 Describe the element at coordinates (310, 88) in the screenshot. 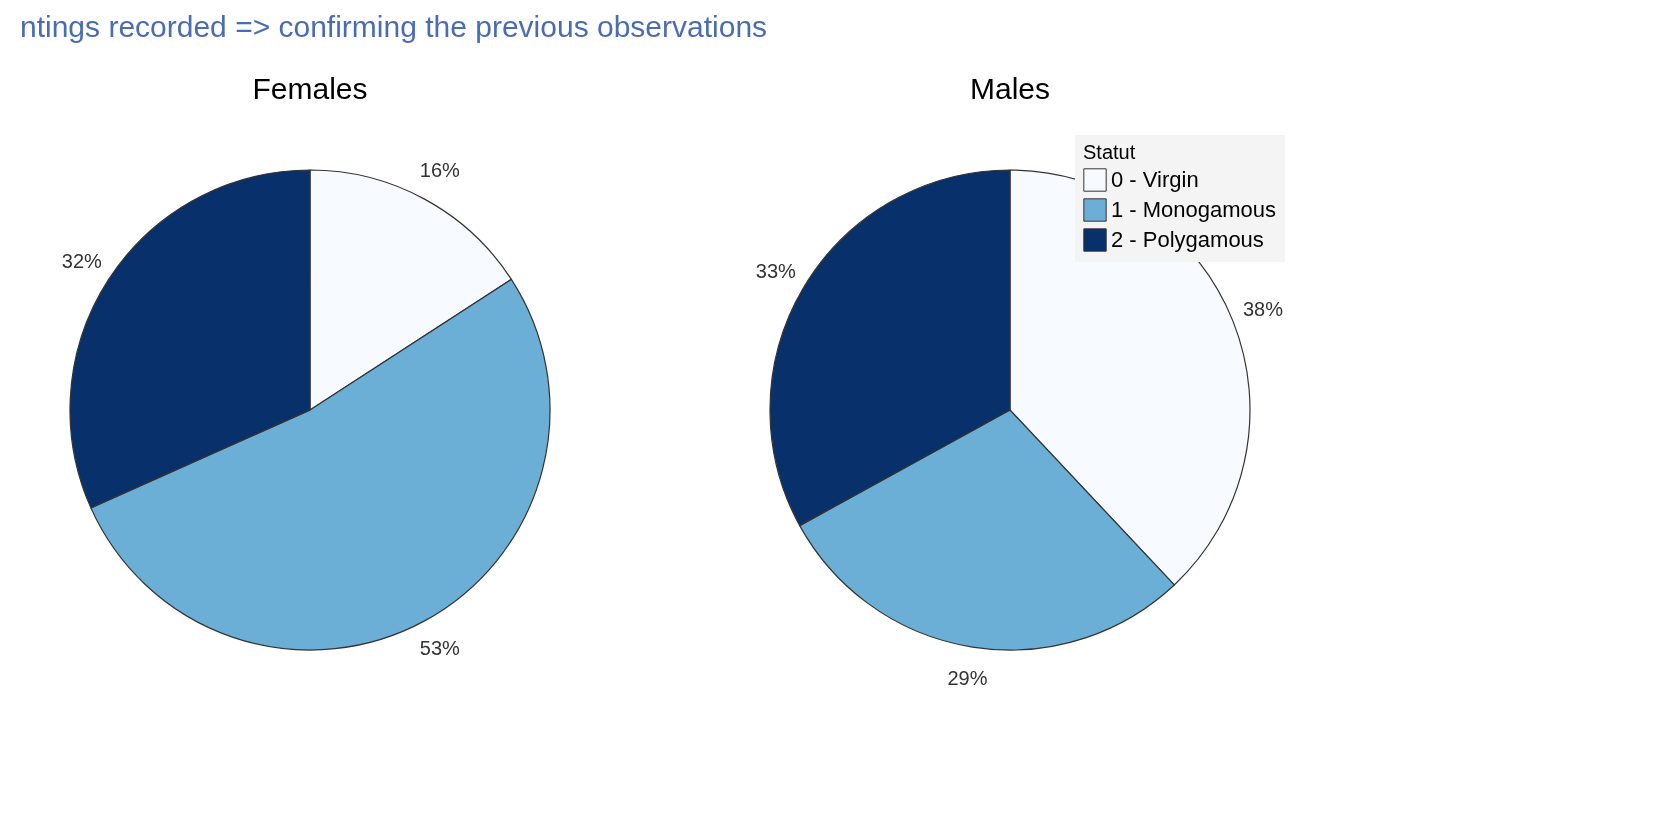

I see `chart-title: Females` at that location.